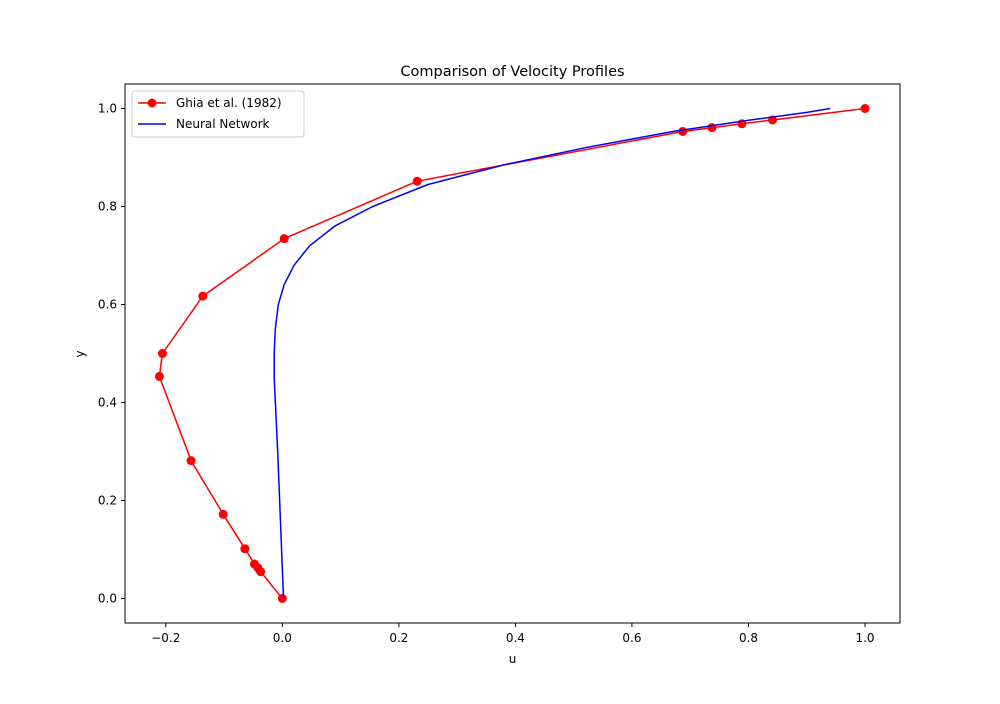 The width and height of the screenshot is (1000, 704). What do you see at coordinates (107, 305) in the screenshot?
I see `y-tick-label: 0.6` at bounding box center [107, 305].